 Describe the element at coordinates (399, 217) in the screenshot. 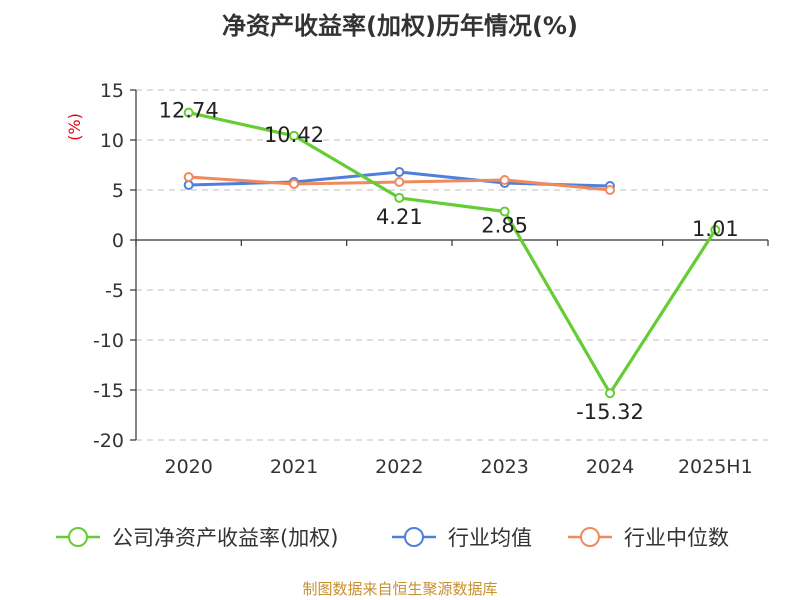

I see `data-label-2: 4.21` at that location.